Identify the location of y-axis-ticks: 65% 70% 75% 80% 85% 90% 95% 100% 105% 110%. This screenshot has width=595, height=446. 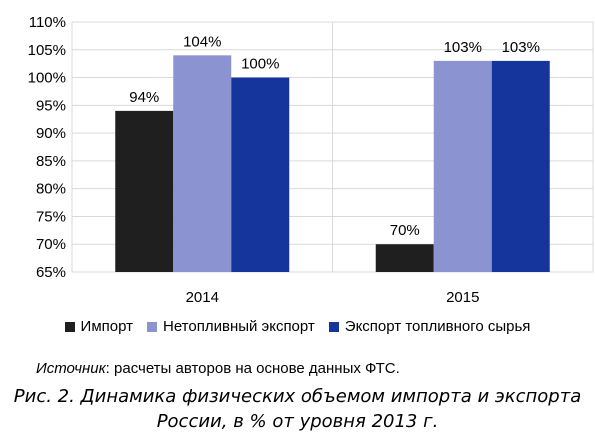
(47, 147).